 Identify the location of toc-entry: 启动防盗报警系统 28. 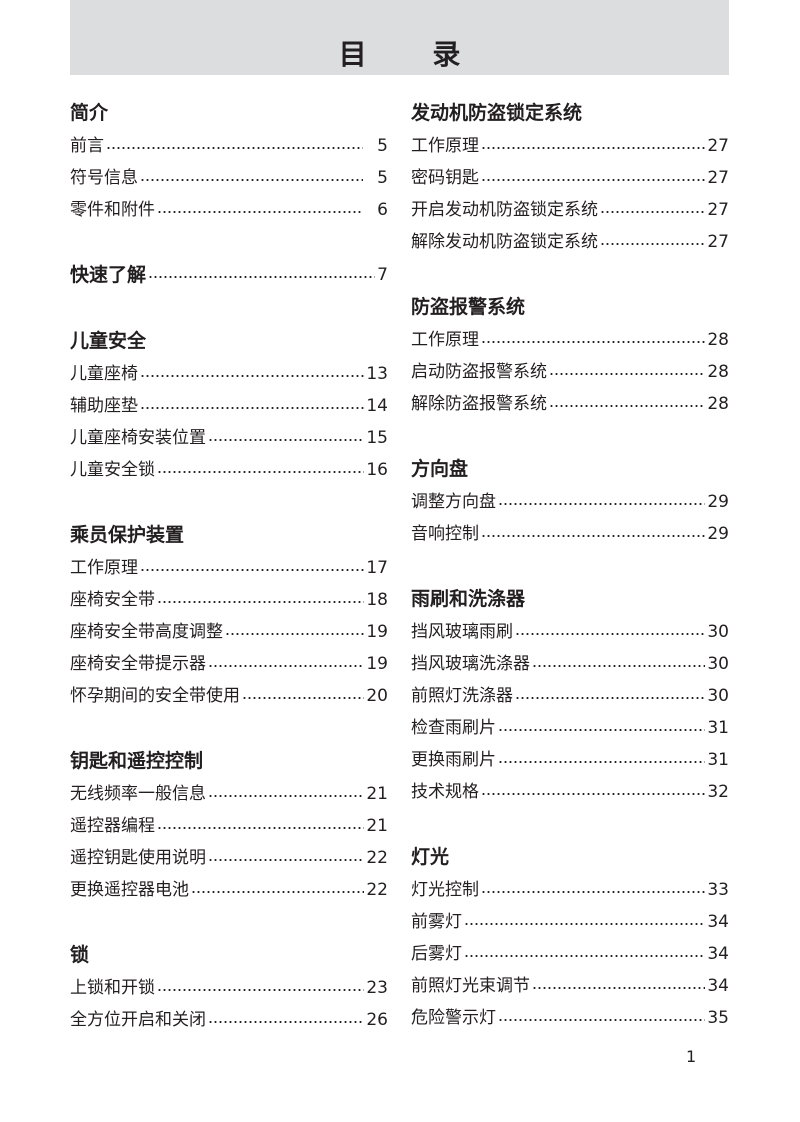
(570, 372).